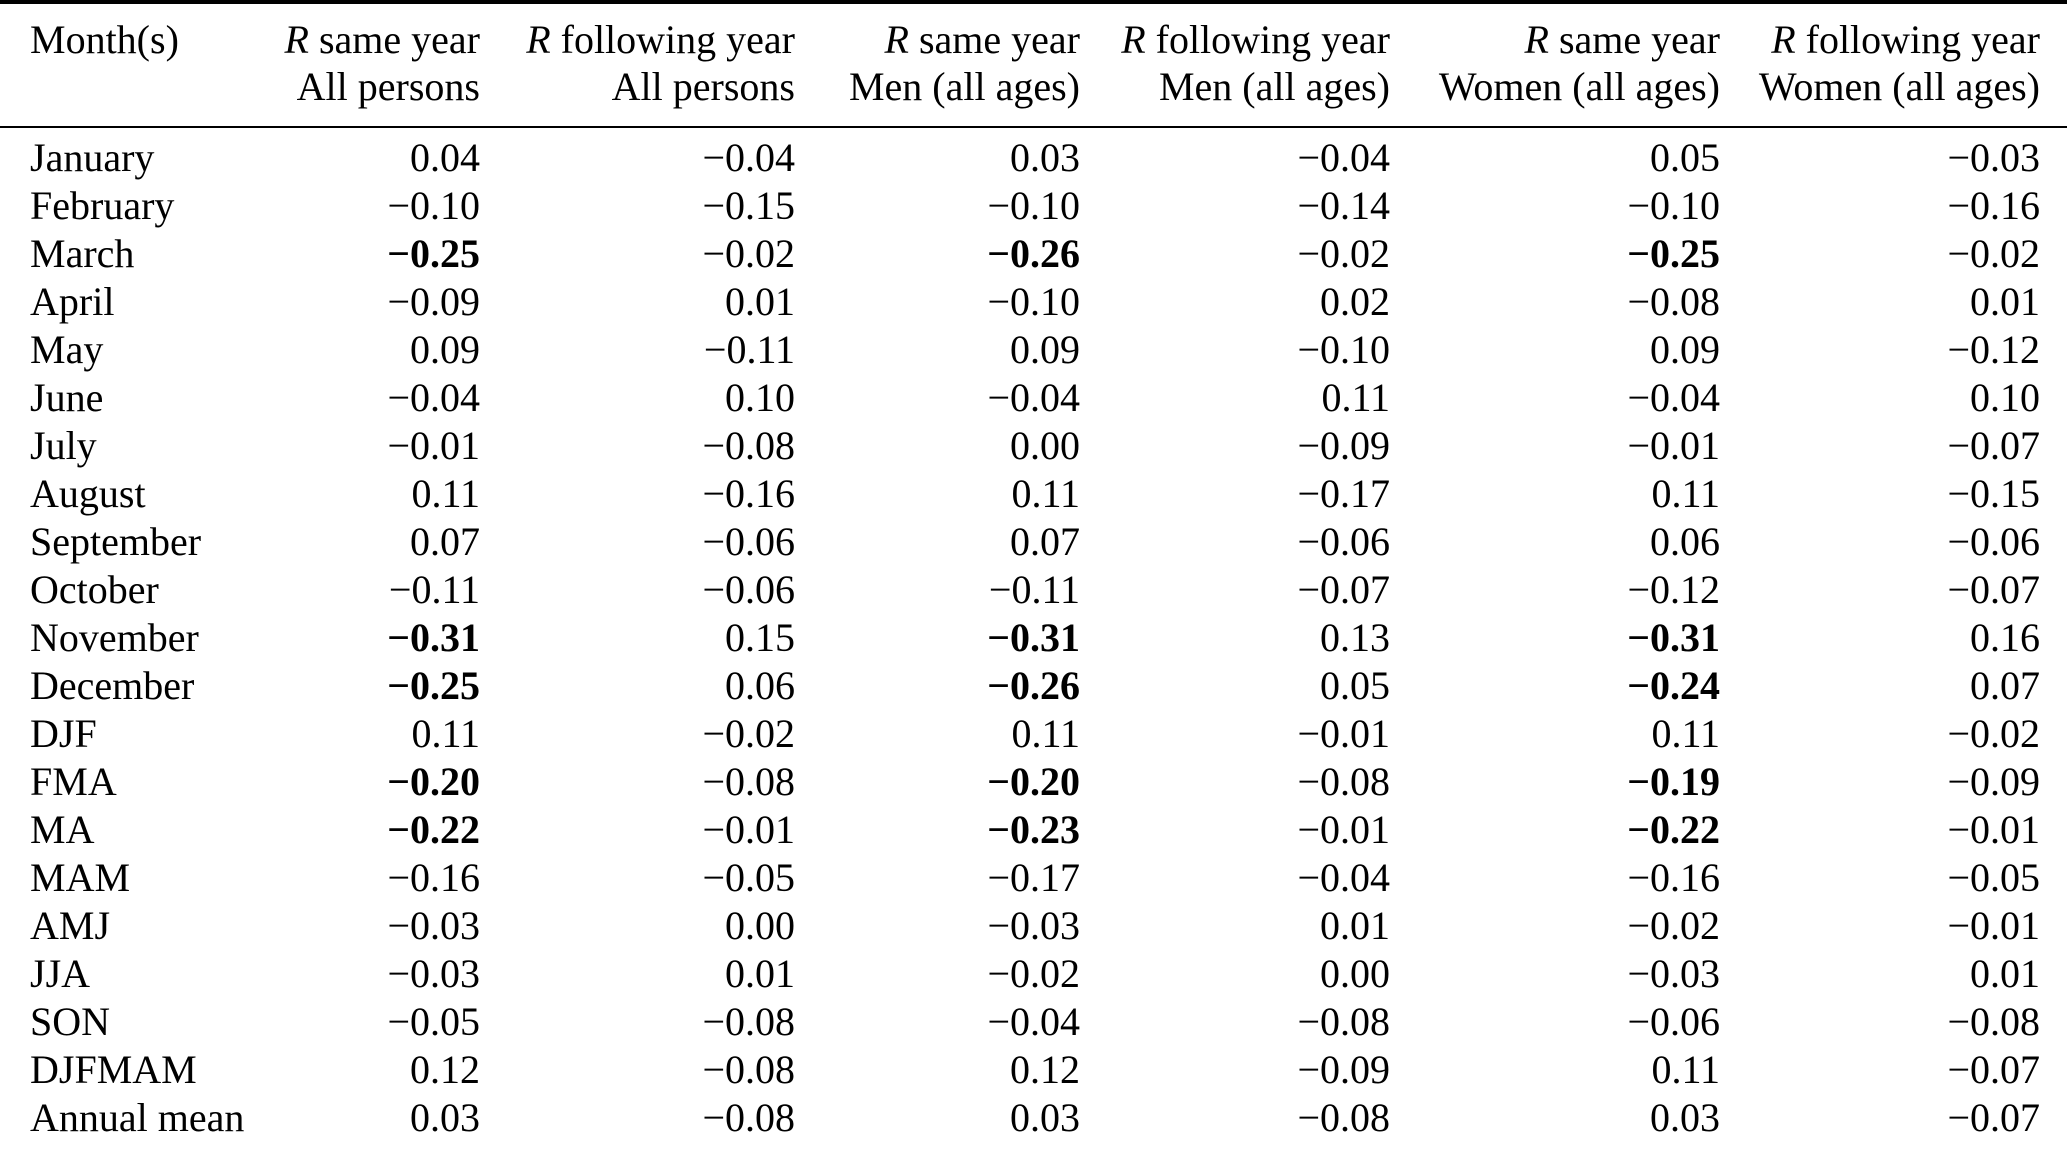 The image size is (2067, 1155). What do you see at coordinates (1673, 589) in the screenshot?
I see `value-cell: −0.12` at bounding box center [1673, 589].